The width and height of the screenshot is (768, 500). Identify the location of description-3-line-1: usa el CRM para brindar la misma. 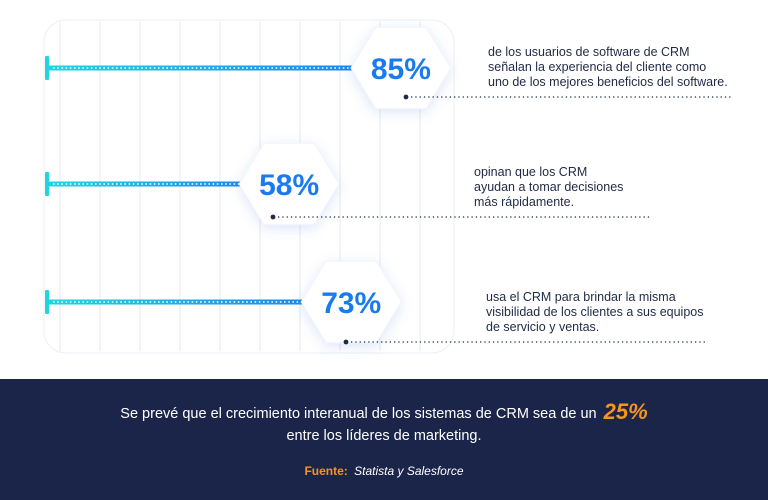
(581, 297).